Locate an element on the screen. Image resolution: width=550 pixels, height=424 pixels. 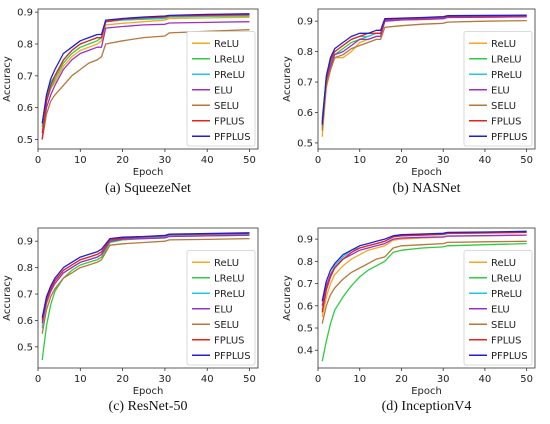
panel-caption: (b) NASNet is located at coordinates (426, 188).